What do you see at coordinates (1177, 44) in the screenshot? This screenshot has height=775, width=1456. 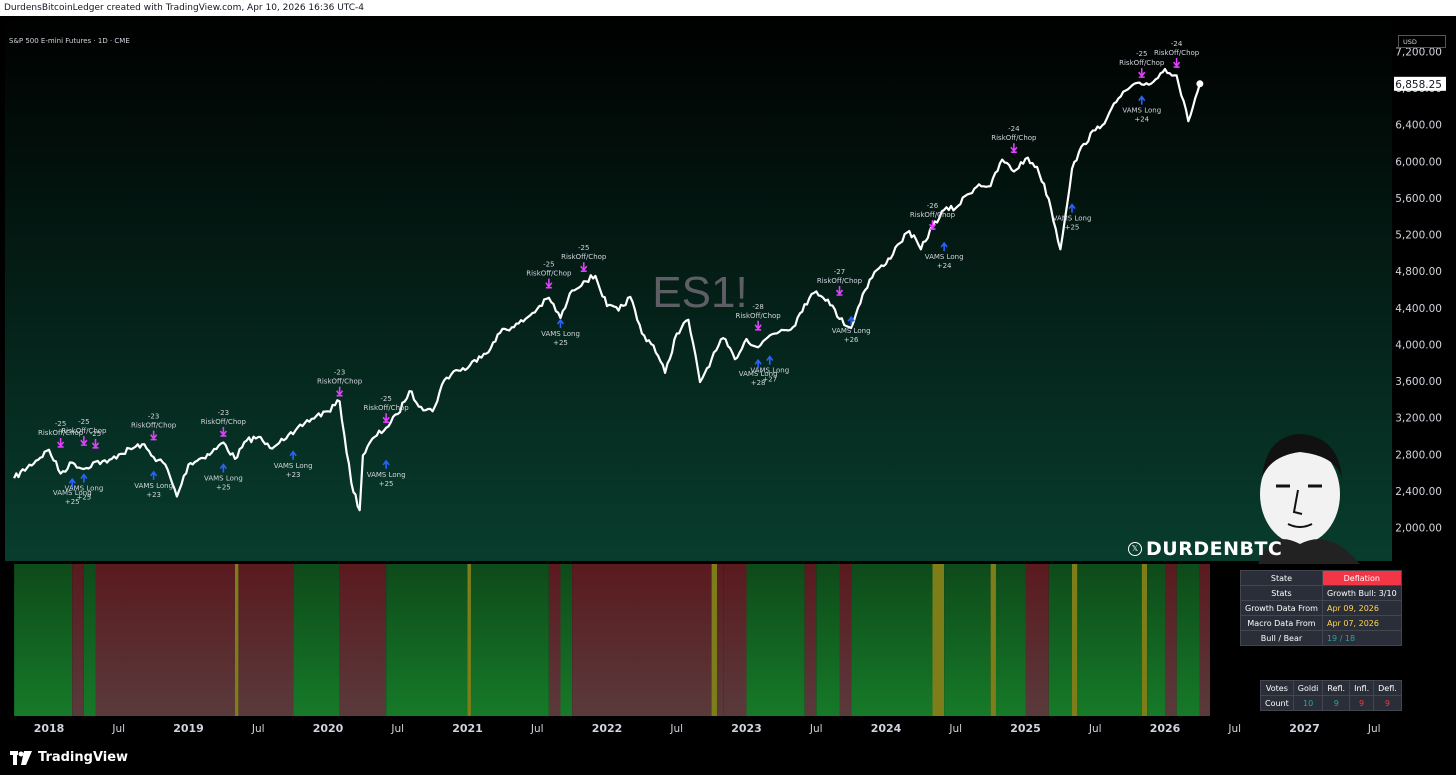 I see `riskoff-label: -24` at bounding box center [1177, 44].